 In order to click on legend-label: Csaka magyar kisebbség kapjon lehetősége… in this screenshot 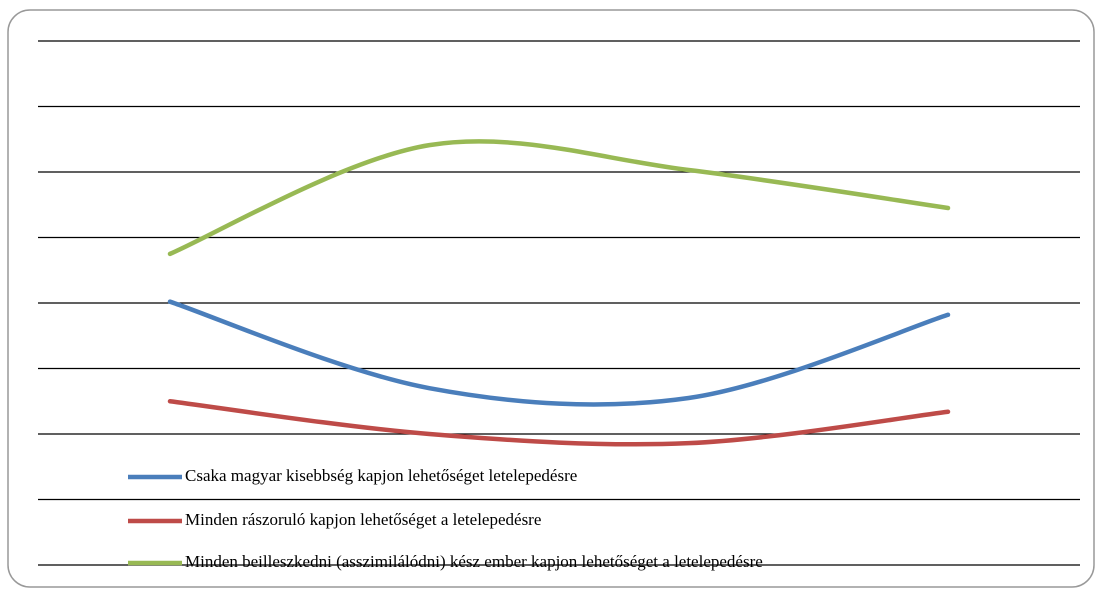, I will do `click(381, 475)`.